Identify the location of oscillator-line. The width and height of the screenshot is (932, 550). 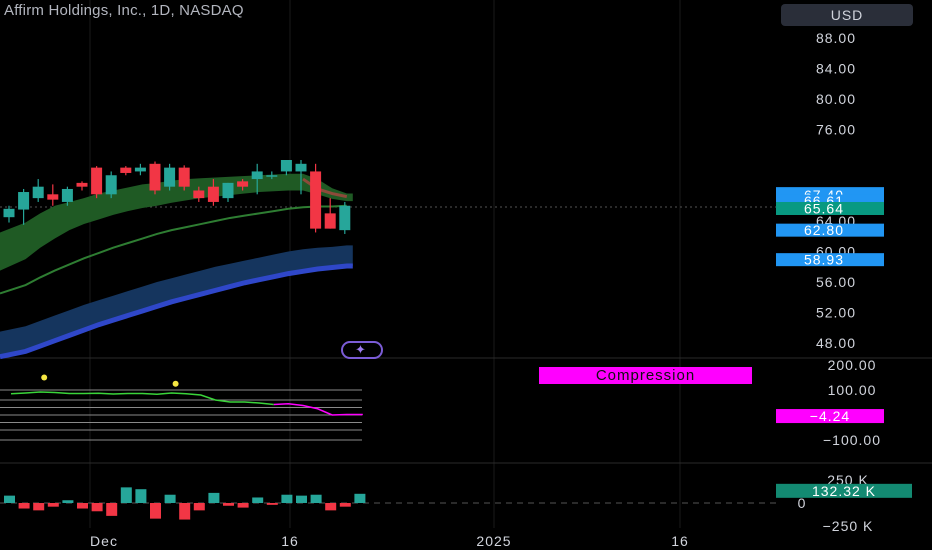
(142, 398).